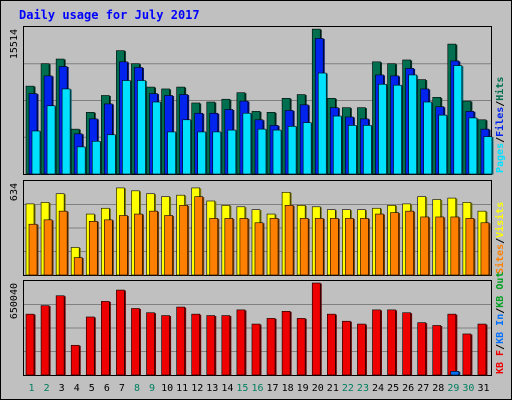 The width and height of the screenshot is (512, 400). Describe the element at coordinates (197, 388) in the screenshot. I see `x-axis-day-label: 12` at that location.